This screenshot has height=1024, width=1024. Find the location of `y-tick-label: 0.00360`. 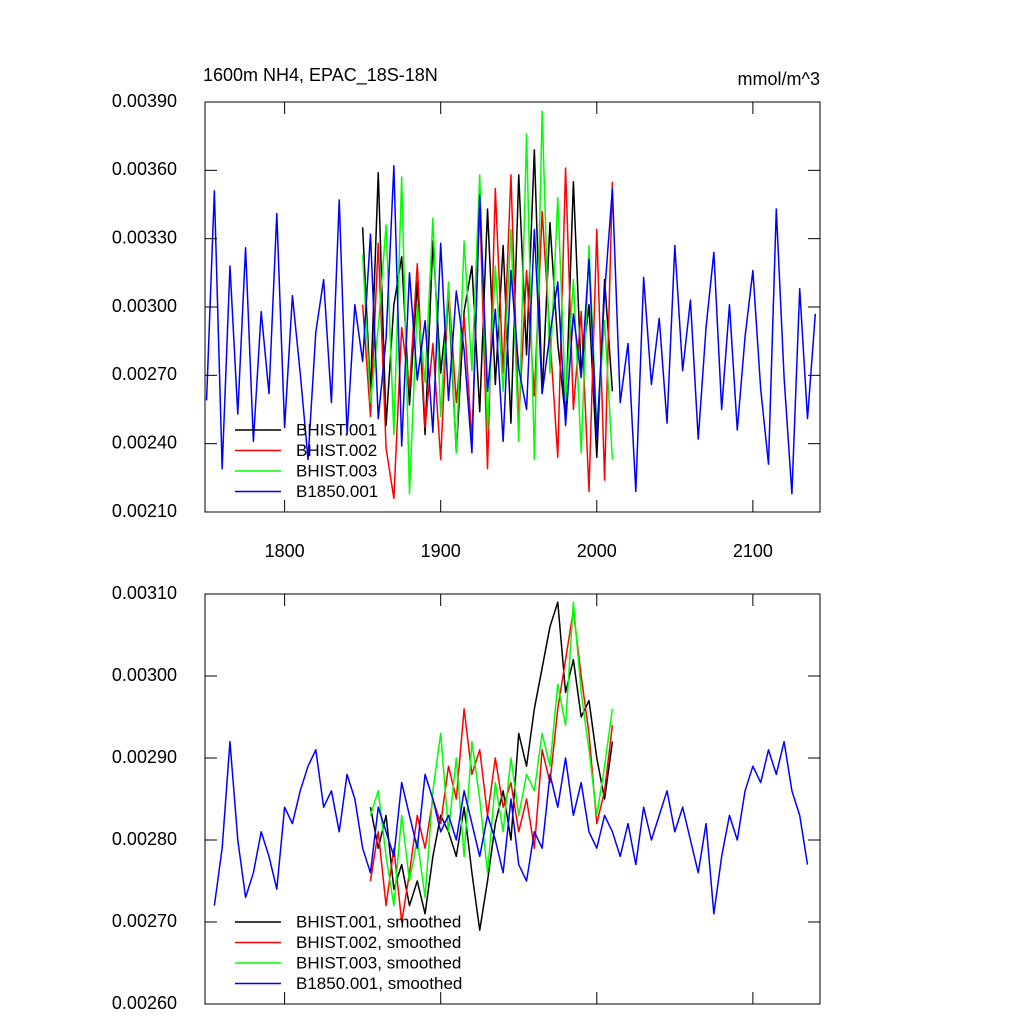

y-tick-label: 0.00360 is located at coordinates (144, 169).